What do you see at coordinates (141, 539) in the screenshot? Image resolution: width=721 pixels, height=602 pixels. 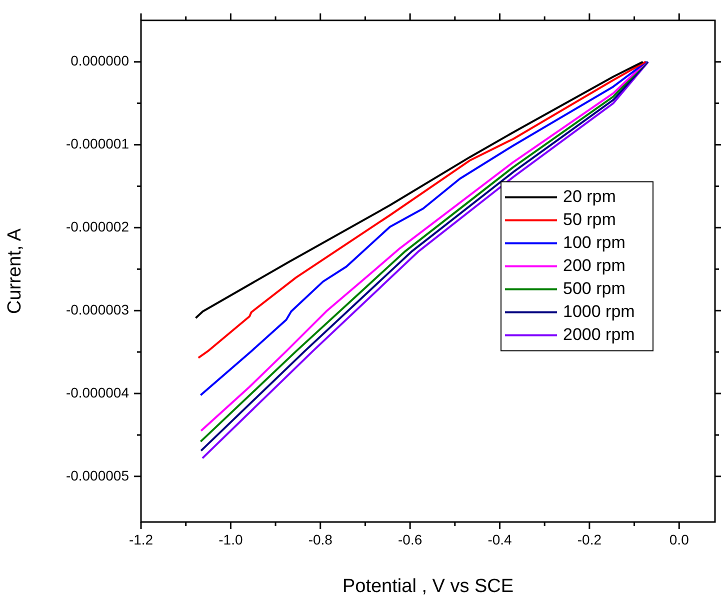 I see `x-tick-label: -1.2` at bounding box center [141, 539].